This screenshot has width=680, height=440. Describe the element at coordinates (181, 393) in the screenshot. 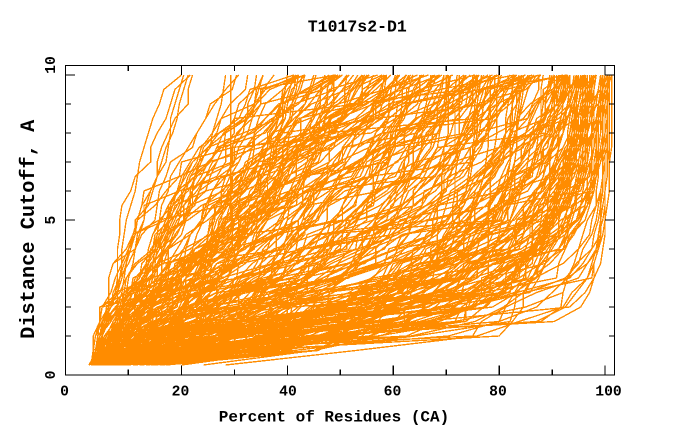

I see `svg-text: 20` at that location.